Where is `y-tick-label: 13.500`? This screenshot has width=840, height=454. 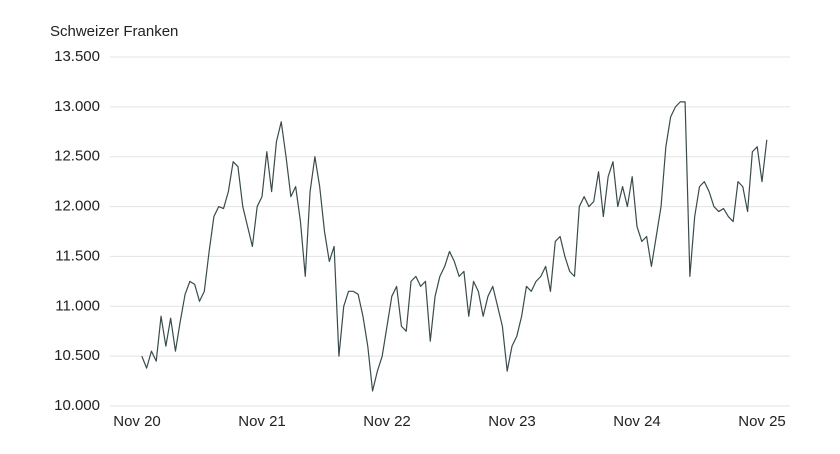 y-tick-label: 13.500 is located at coordinates (77, 56).